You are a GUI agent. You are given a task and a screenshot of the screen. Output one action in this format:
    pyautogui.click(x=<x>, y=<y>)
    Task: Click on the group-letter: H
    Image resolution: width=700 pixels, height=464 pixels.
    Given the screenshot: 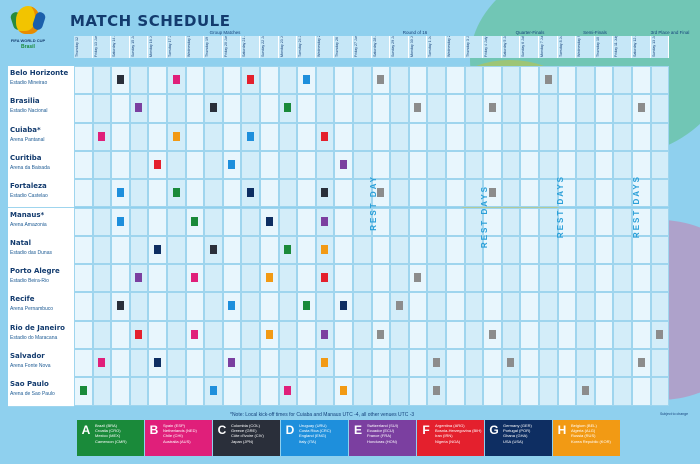 What is the action you would take?
    pyautogui.click(x=562, y=430)
    